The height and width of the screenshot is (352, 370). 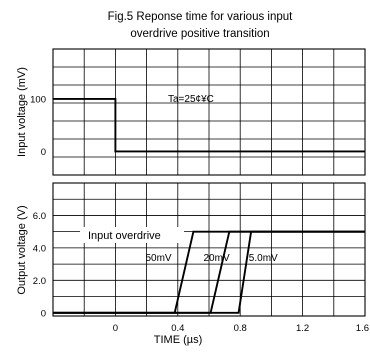 What do you see at coordinates (201, 17) in the screenshot?
I see `chart-title-line-1: Fig.5 Reponse time for various input` at bounding box center [201, 17].